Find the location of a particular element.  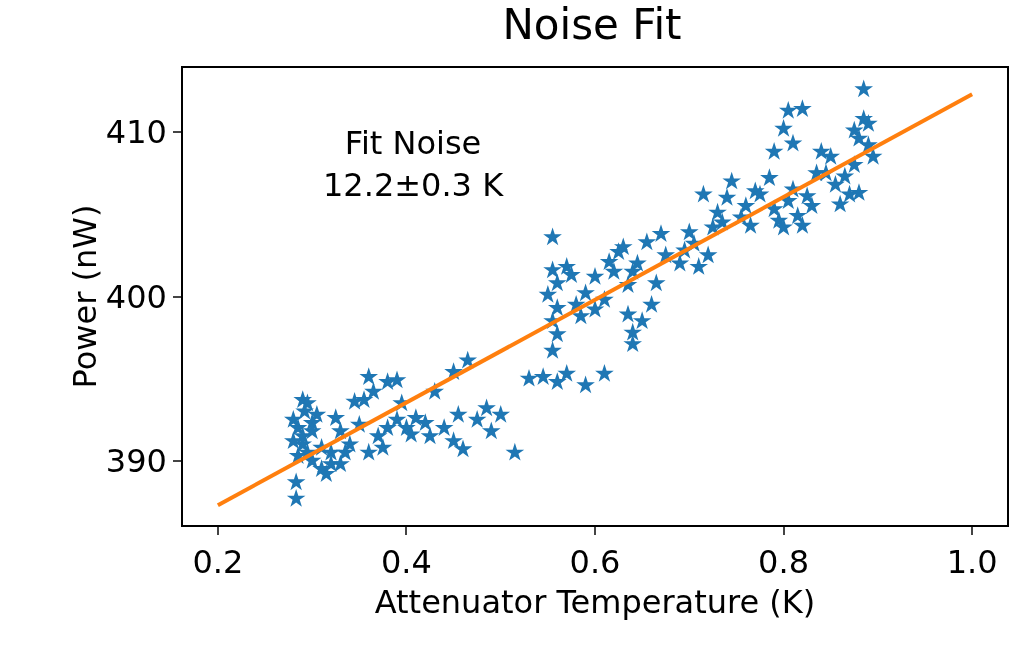

x-tick-label: 0.4 is located at coordinates (406, 562).